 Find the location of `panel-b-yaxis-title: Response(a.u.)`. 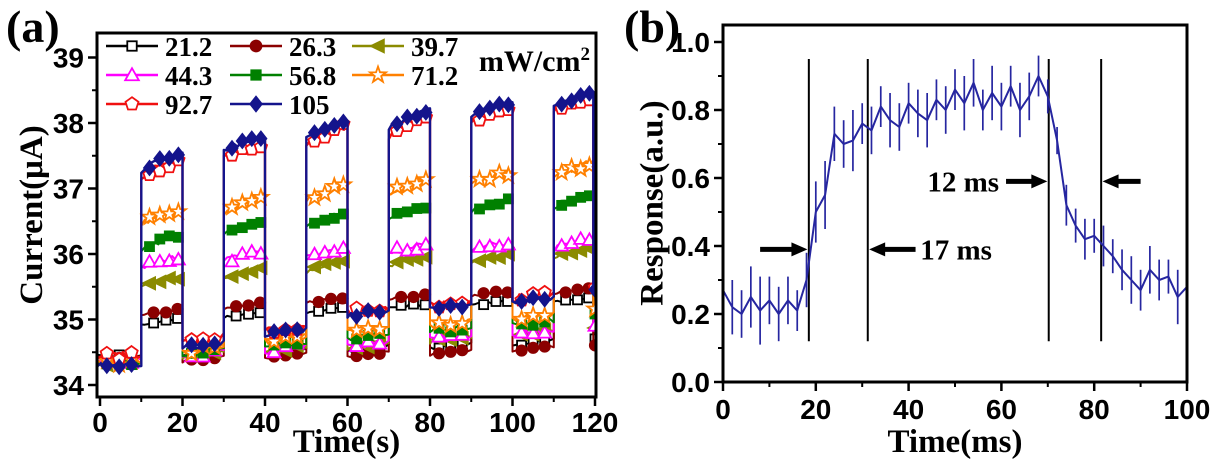

panel-b-yaxis-title: Response(a.u.) is located at coordinates (652, 203).